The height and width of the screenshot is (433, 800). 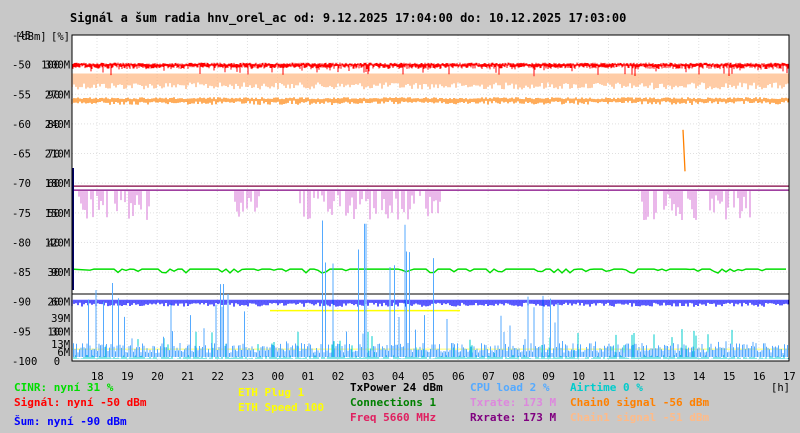 What do you see at coordinates (21, 155) in the screenshot?
I see `y-tick-label-dbm: -65` at bounding box center [21, 155].